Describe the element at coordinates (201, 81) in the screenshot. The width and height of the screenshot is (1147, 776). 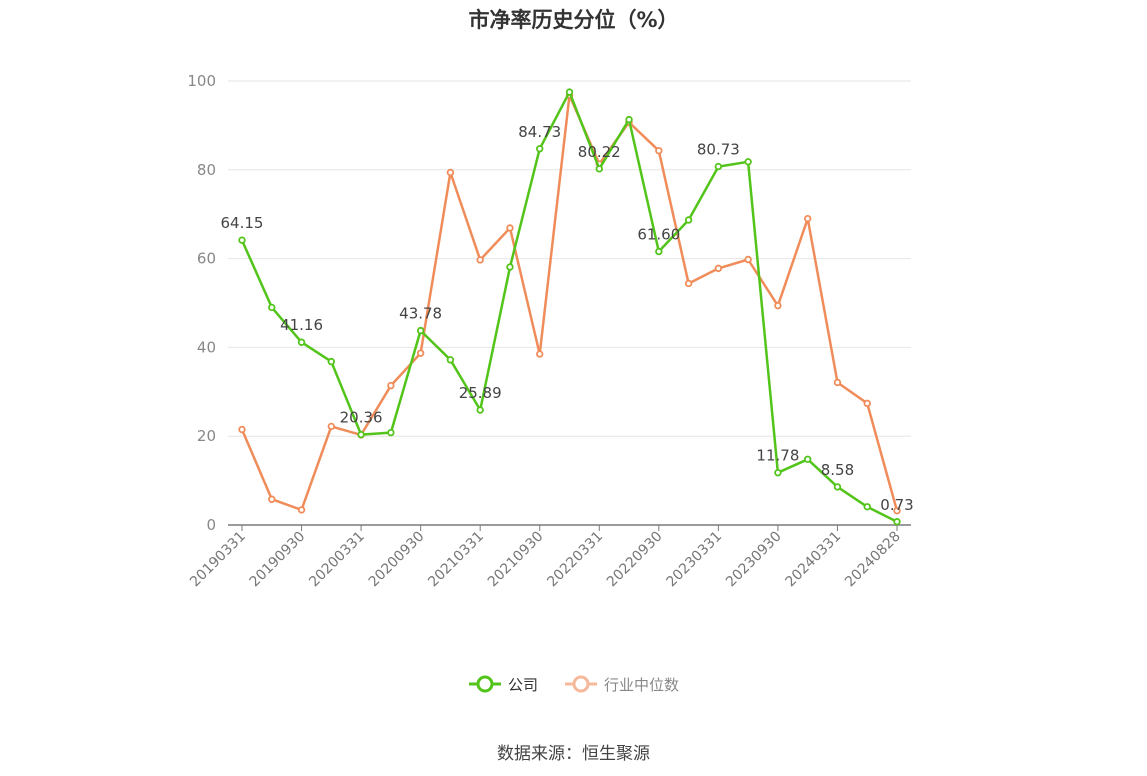
I see `y-tick-label: 100` at that location.